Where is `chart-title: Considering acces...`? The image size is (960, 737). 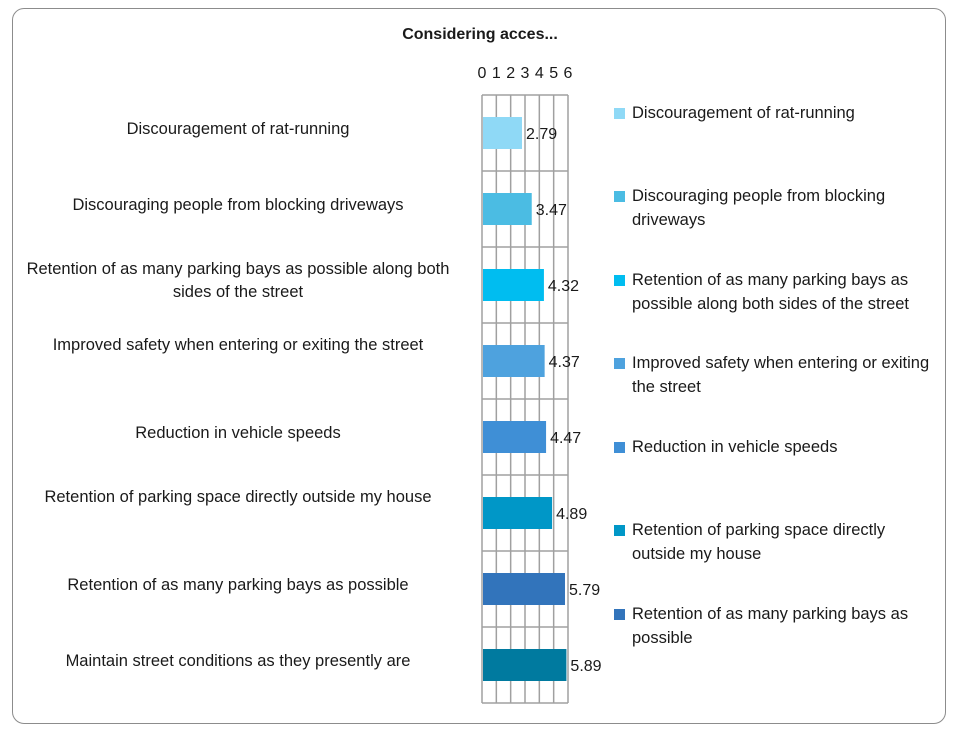 chart-title: Considering acces... is located at coordinates (480, 34).